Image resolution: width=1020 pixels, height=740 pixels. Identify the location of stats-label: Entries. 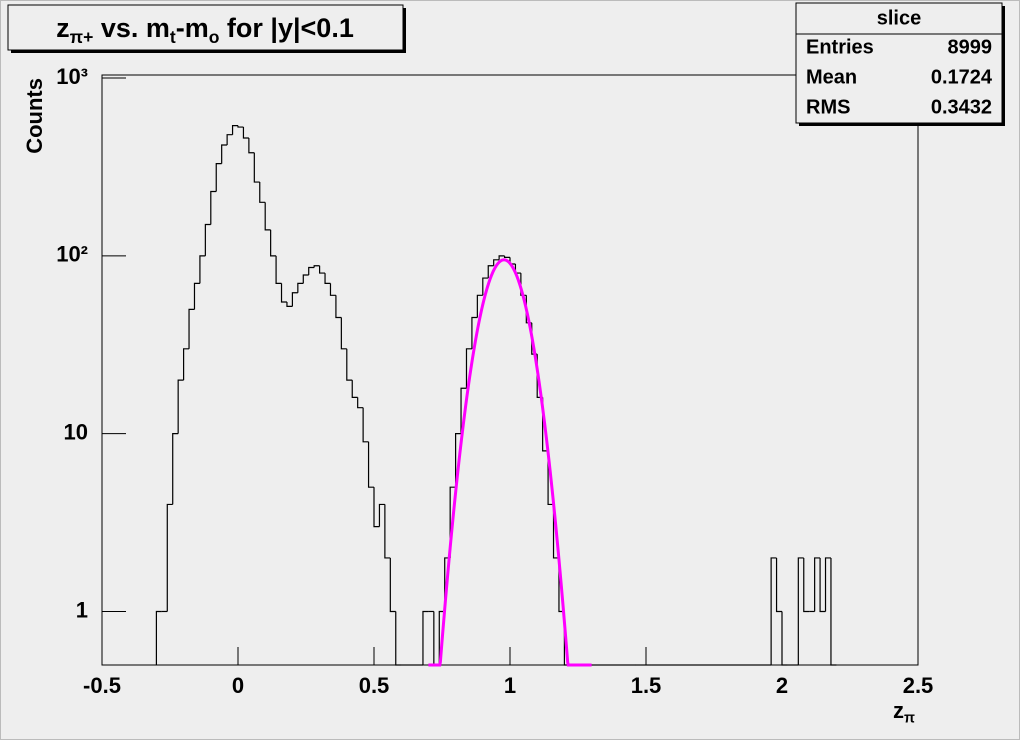
(840, 47).